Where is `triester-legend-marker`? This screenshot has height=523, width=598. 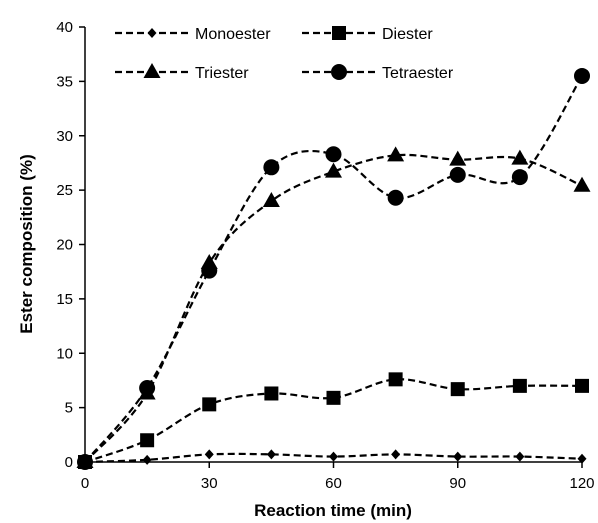 triester-legend-marker is located at coordinates (152, 70).